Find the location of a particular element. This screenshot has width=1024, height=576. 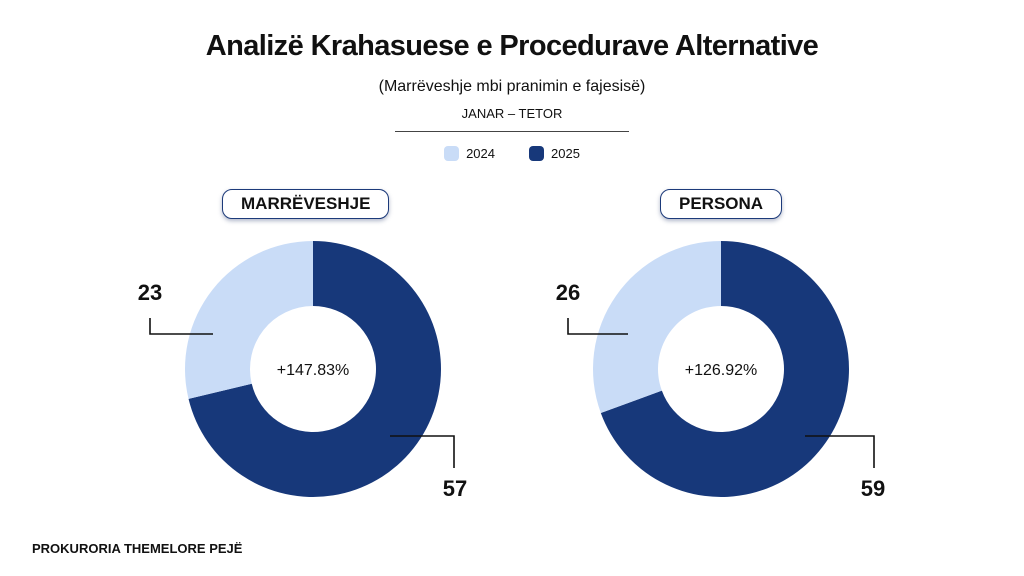

legend-item-2024: 2024 is located at coordinates (469, 153).